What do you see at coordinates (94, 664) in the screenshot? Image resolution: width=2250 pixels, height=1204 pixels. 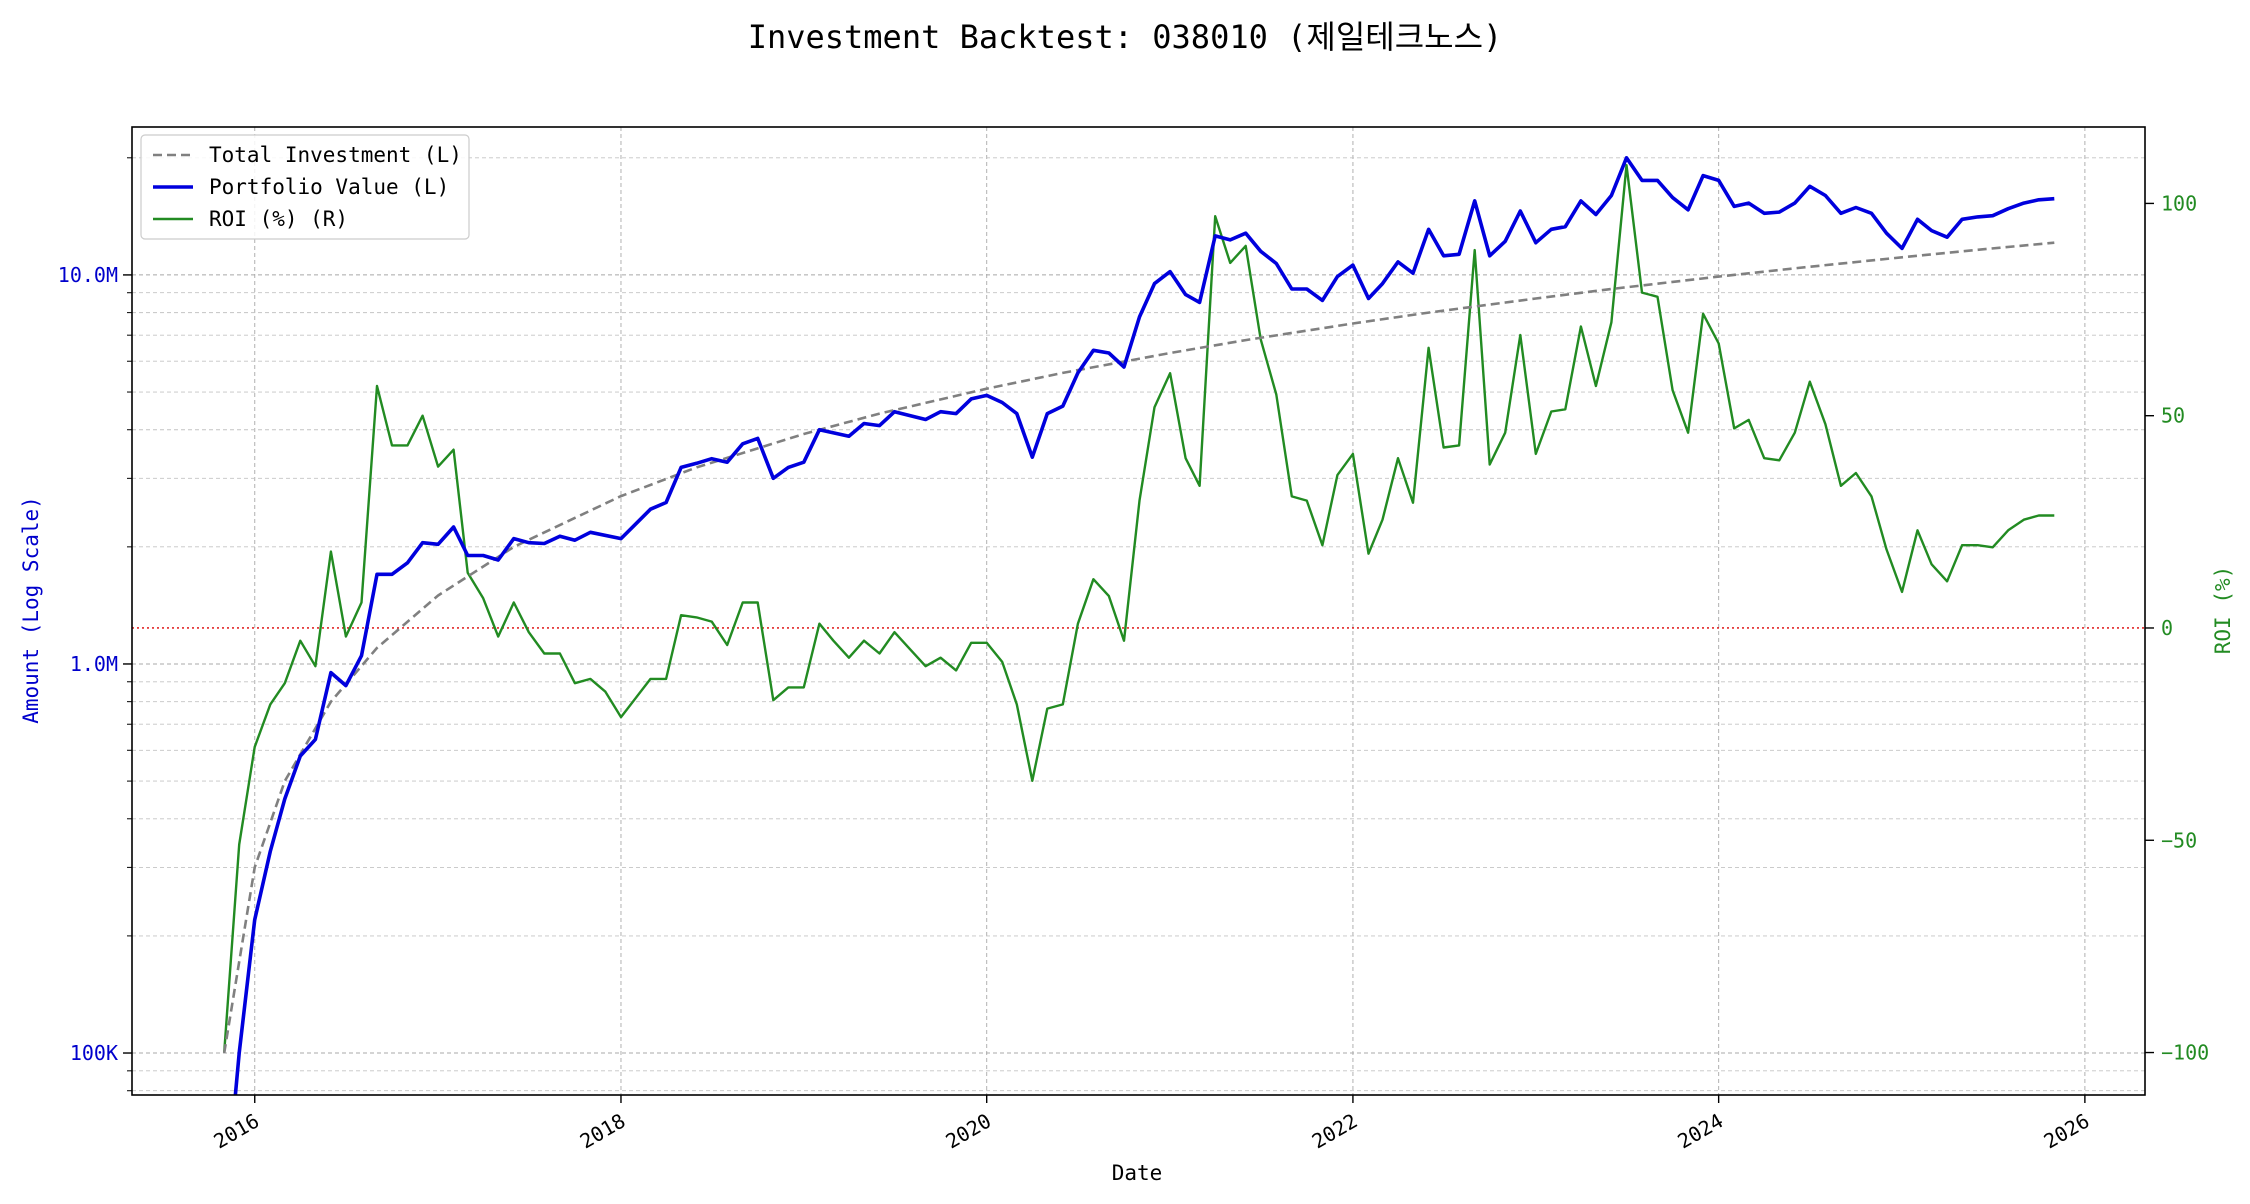 I see `y-left-tick-label: 1.0M` at bounding box center [94, 664].